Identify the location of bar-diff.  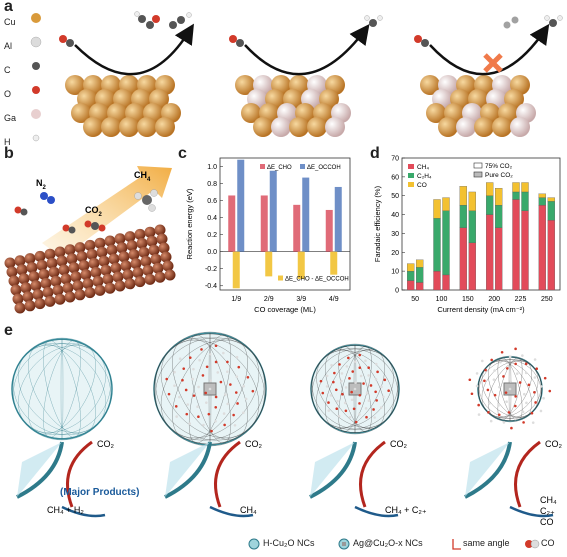
(334, 263).